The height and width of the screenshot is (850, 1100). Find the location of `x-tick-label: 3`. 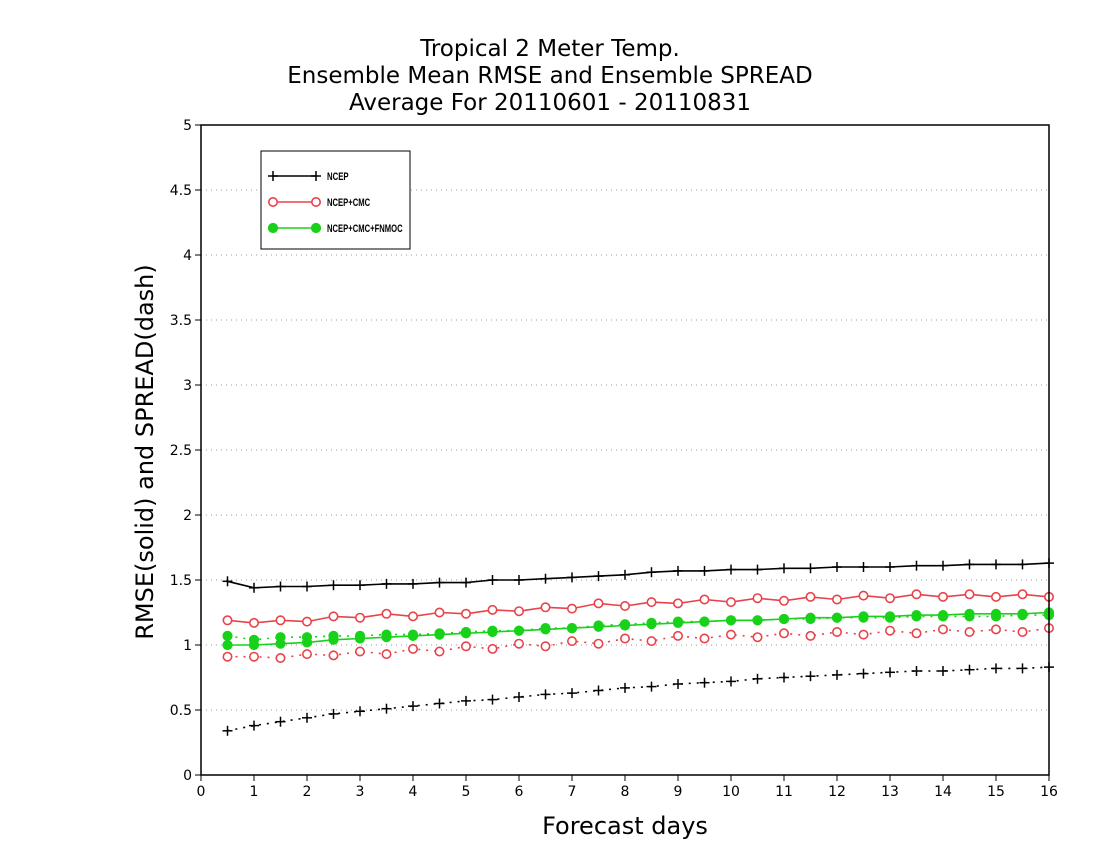

x-tick-label: 3 is located at coordinates (360, 792).